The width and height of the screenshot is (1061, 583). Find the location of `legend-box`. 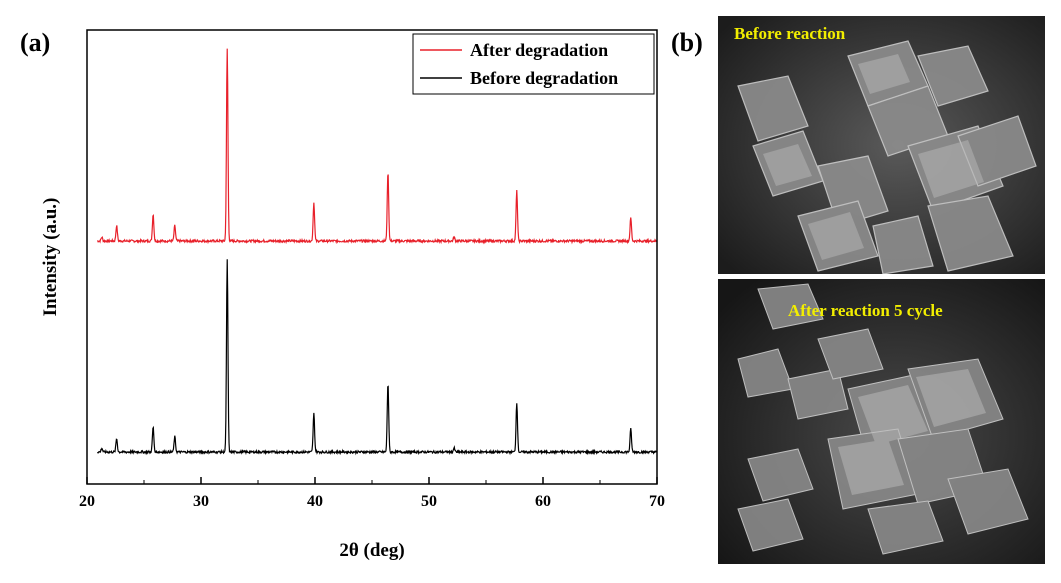

legend-box is located at coordinates (533, 64).